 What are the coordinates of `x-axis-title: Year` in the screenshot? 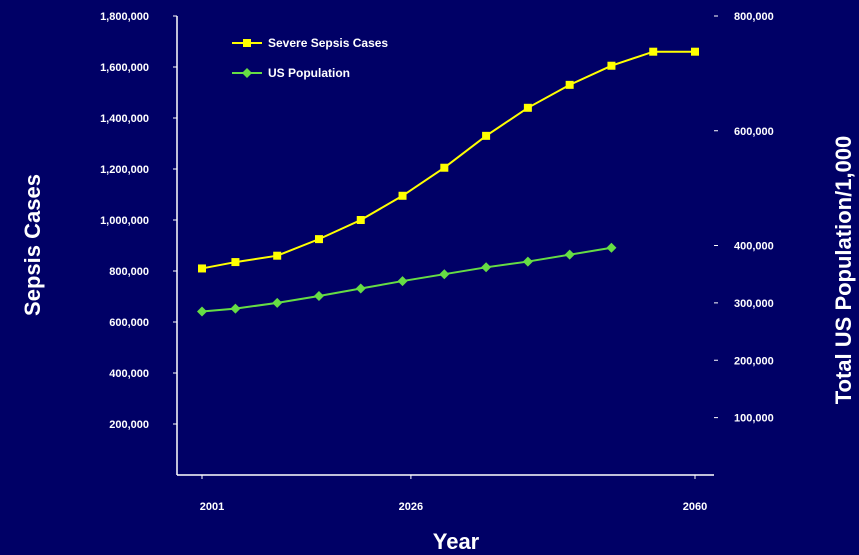 It's located at (456, 541).